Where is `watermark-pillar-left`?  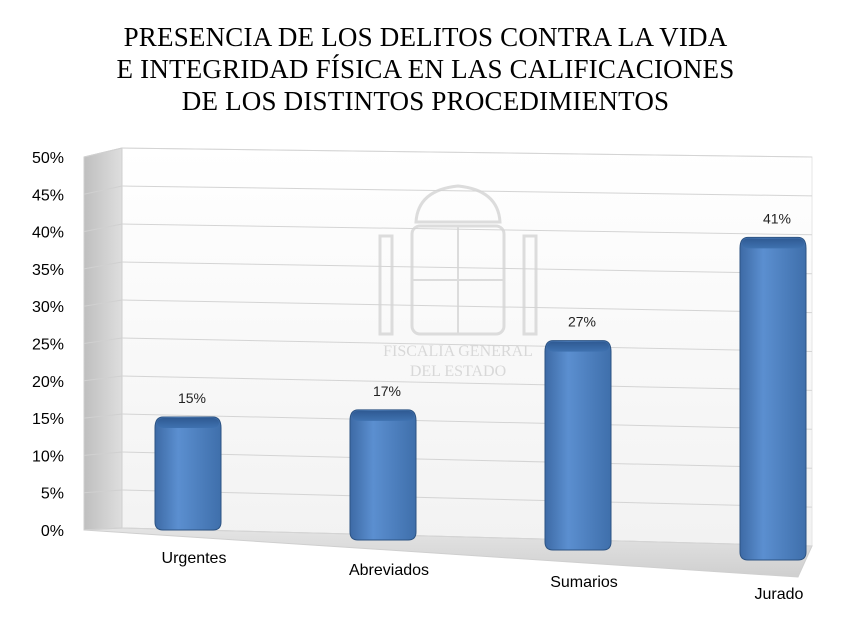
watermark-pillar-left is located at coordinates (386, 285).